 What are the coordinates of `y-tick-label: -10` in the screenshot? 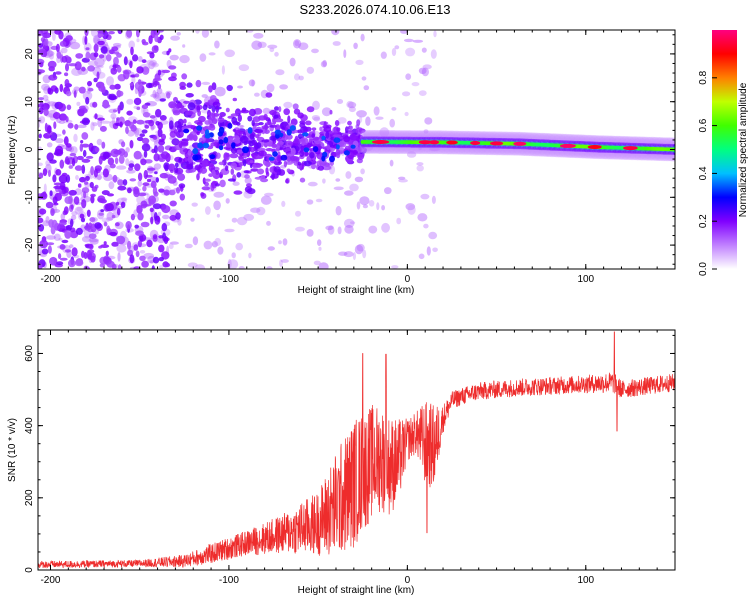 It's located at (29, 197).